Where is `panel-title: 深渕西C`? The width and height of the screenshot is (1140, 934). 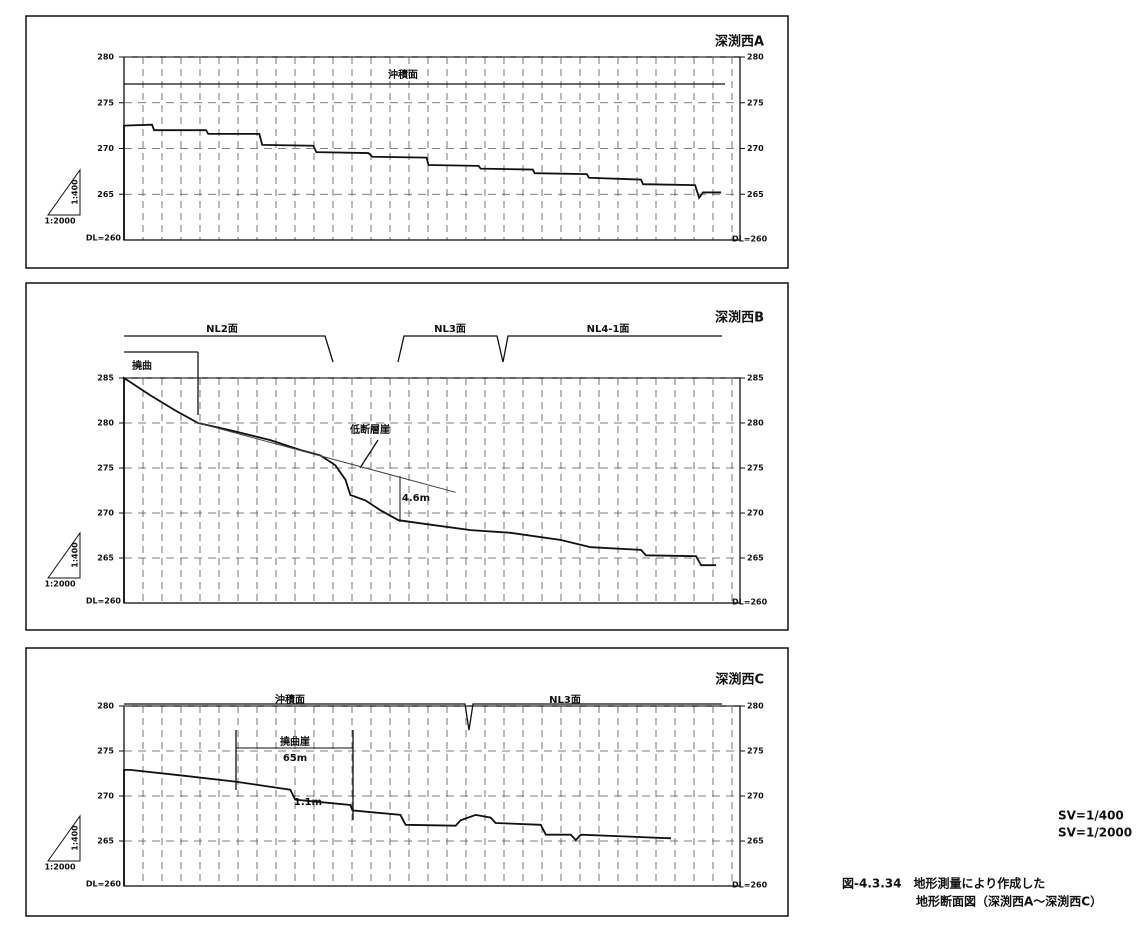 panel-title: 深渕西C is located at coordinates (739, 680).